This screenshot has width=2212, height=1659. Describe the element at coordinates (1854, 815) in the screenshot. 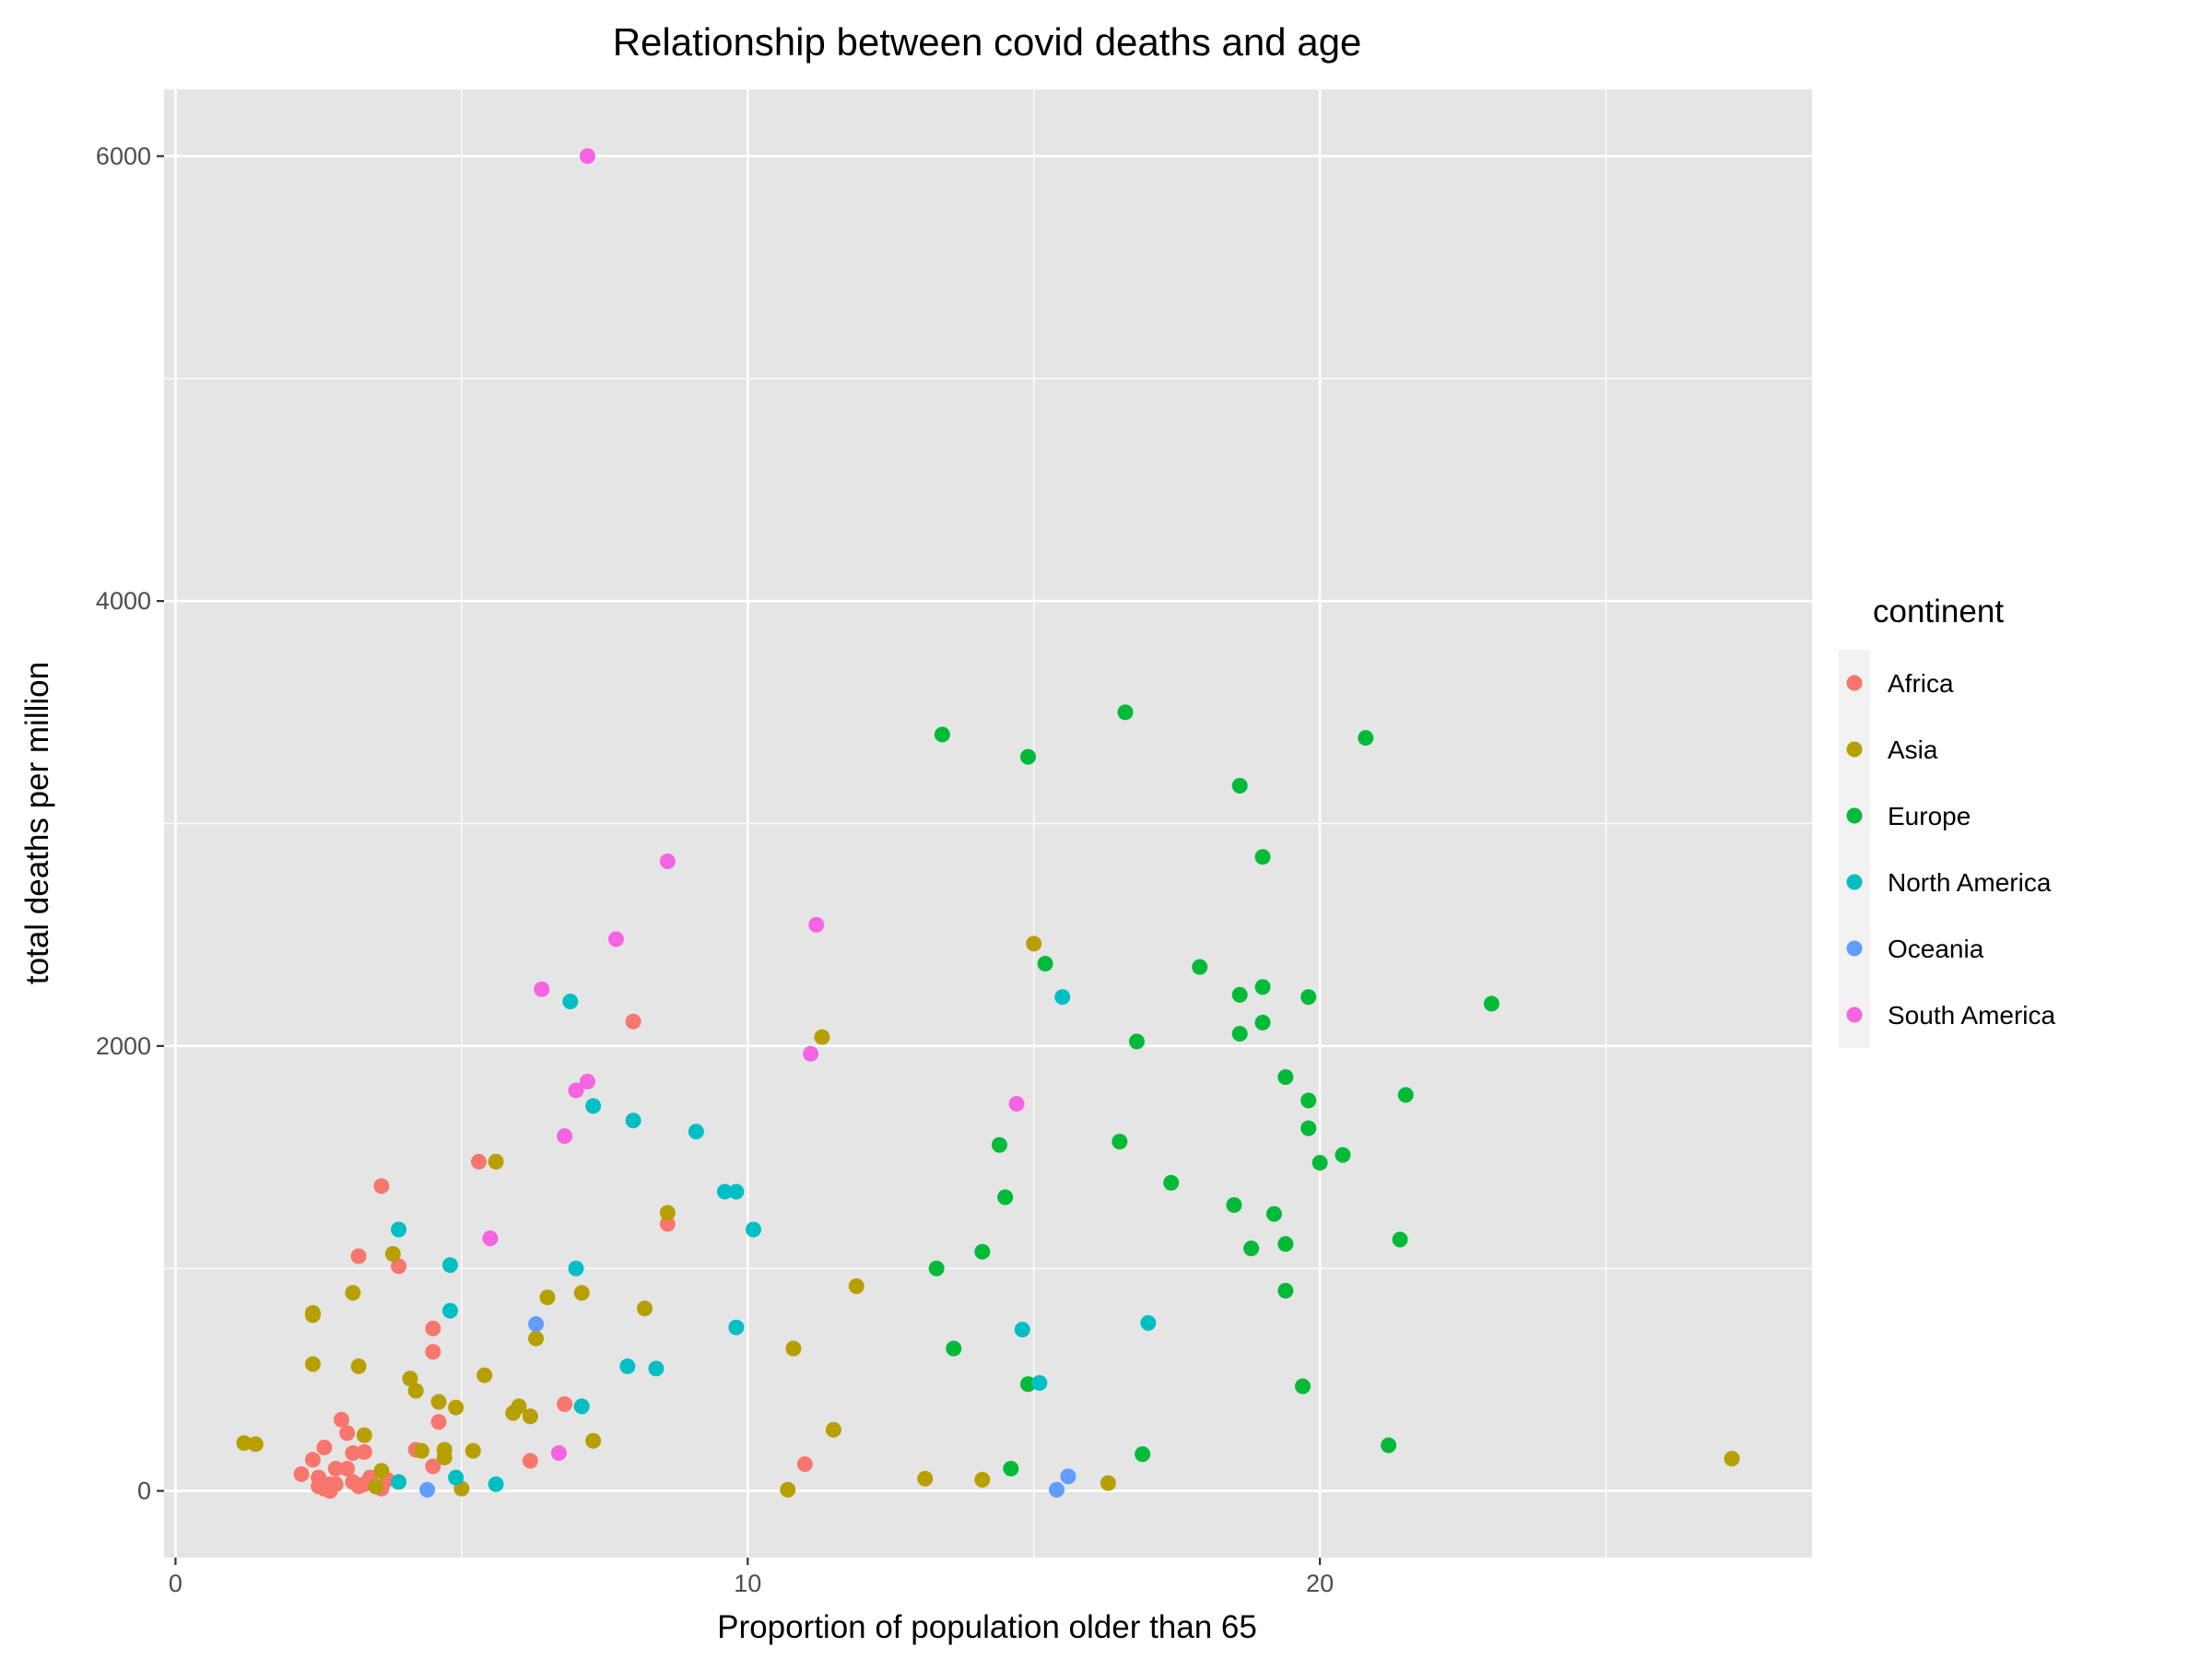

I see `legend-key-europe` at that location.